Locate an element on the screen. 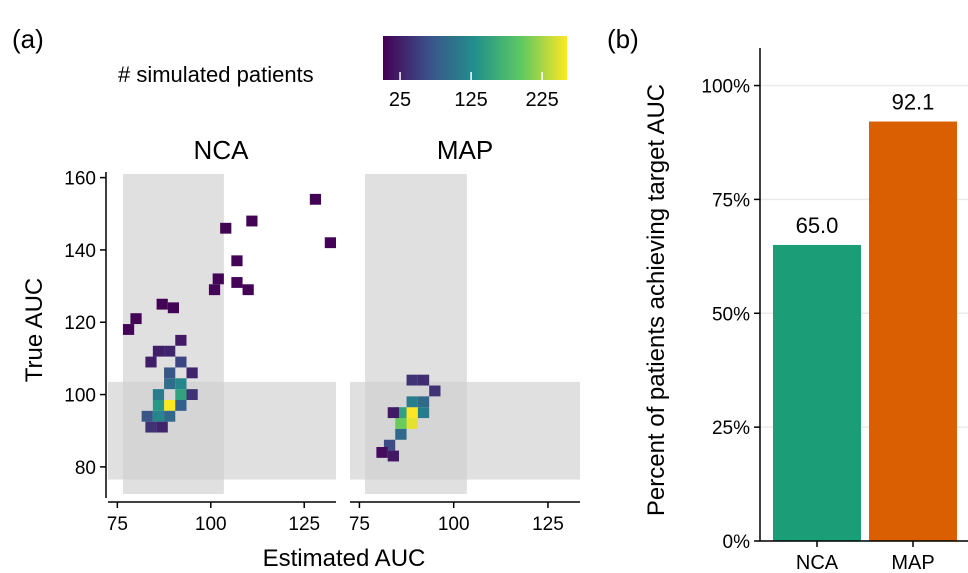 Image resolution: width=968 pixels, height=573 pixels. y-tick-label: 160 is located at coordinates (80, 179).